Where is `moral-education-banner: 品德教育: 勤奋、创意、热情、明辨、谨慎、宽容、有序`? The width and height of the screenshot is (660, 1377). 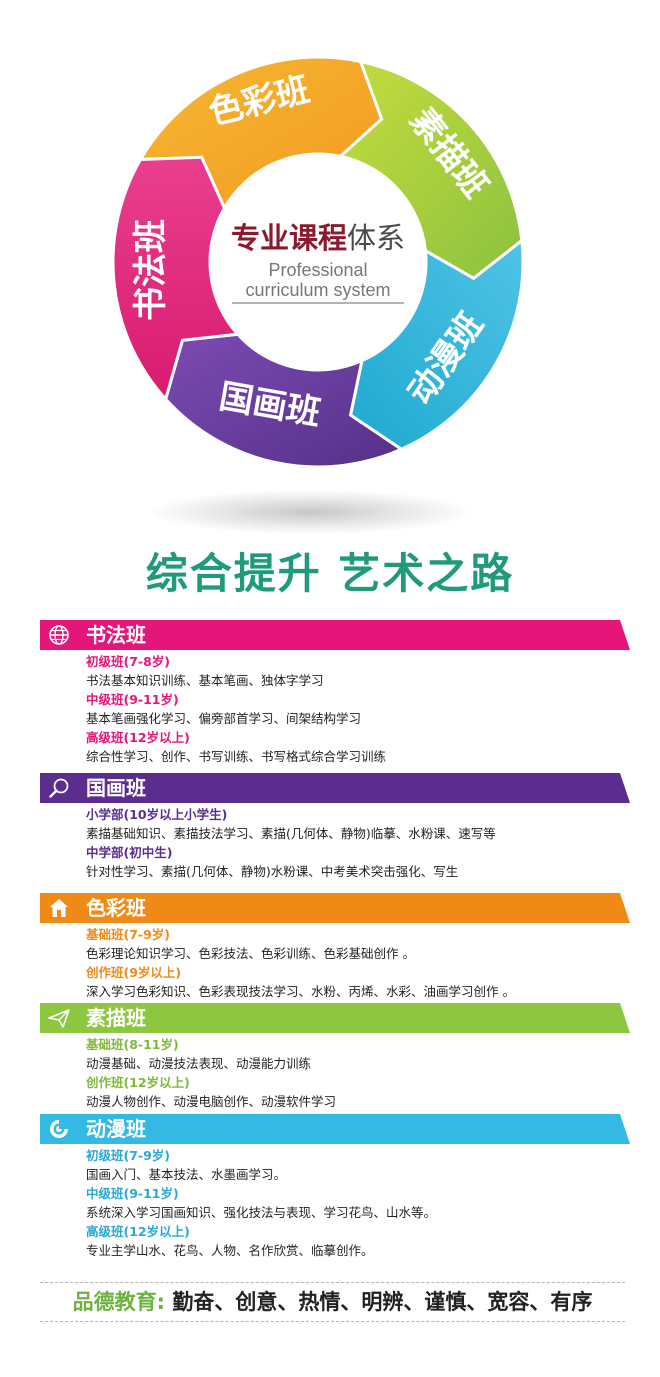
moral-education-banner: 品德教育: 勤奋、创意、热情、明辨、谨慎、宽容、有序 is located at coordinates (332, 1302).